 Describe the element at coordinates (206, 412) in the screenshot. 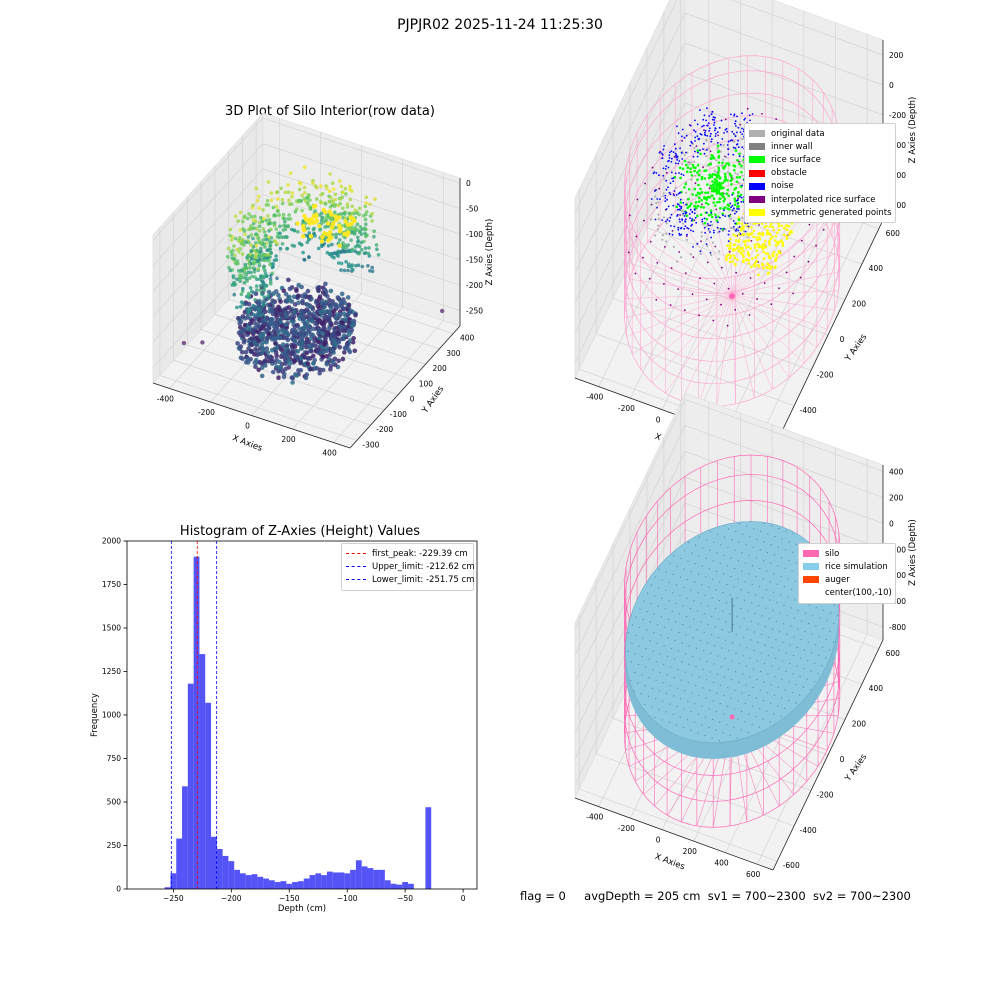

I see `x-tick-label: -200` at that location.